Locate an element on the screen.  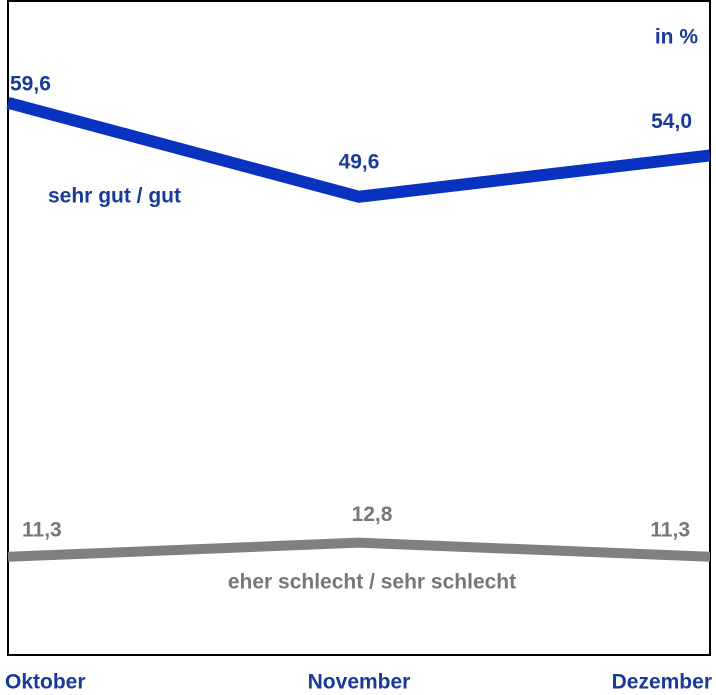
x-tick-label: Dezember is located at coordinates (662, 682).